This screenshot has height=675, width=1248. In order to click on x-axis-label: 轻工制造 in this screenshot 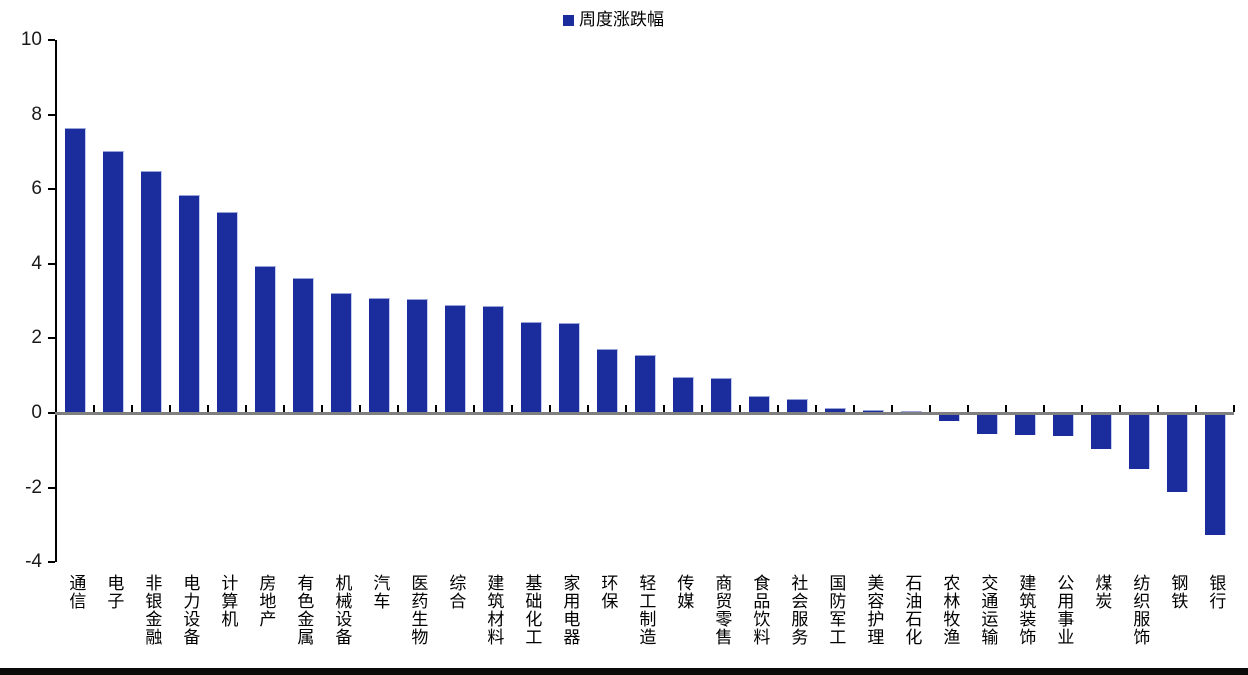, I will do `click(646, 610)`.